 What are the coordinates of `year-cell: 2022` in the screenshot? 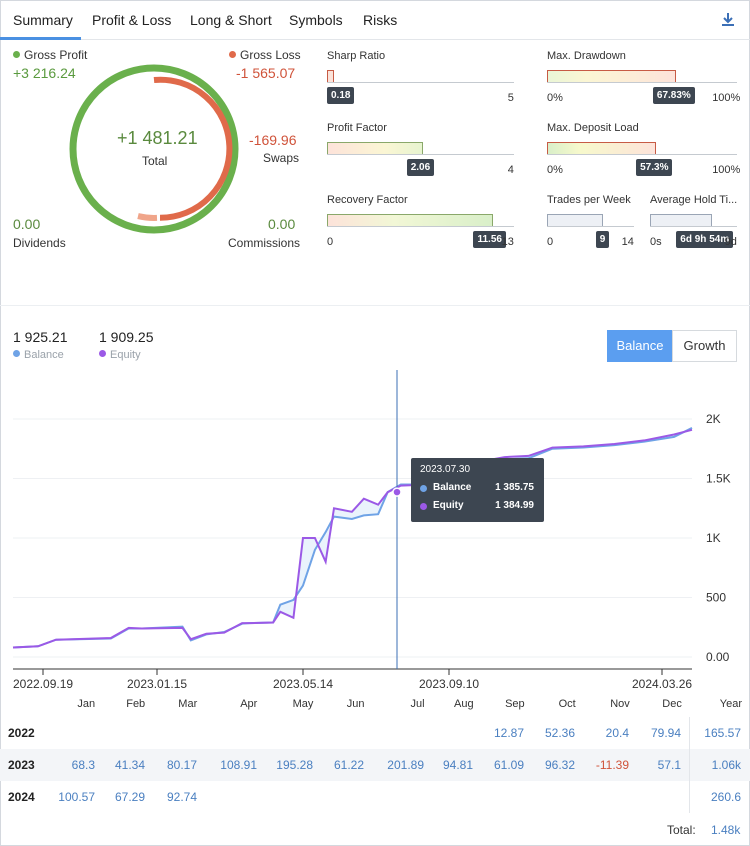 It's located at (21, 733).